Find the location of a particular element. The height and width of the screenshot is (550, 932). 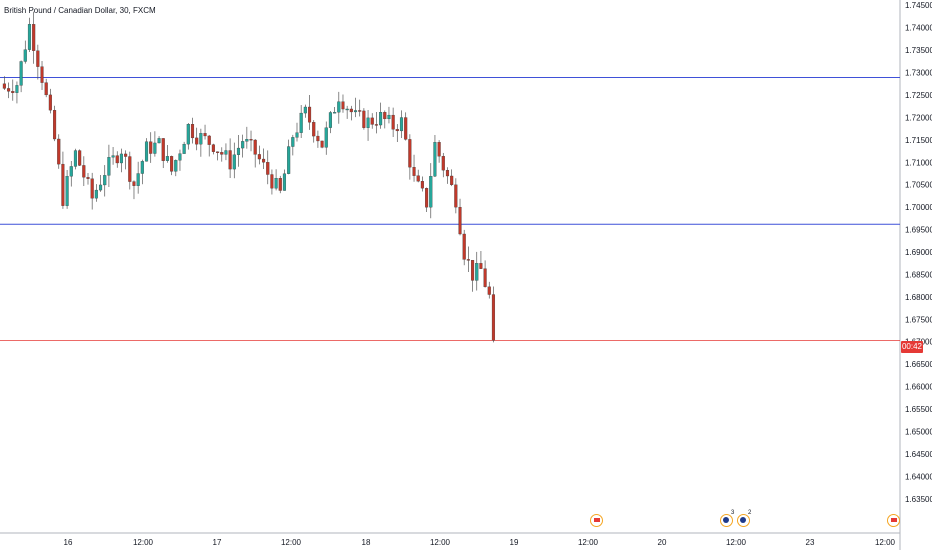

canada-flag-icon-glyph is located at coordinates (894, 520).